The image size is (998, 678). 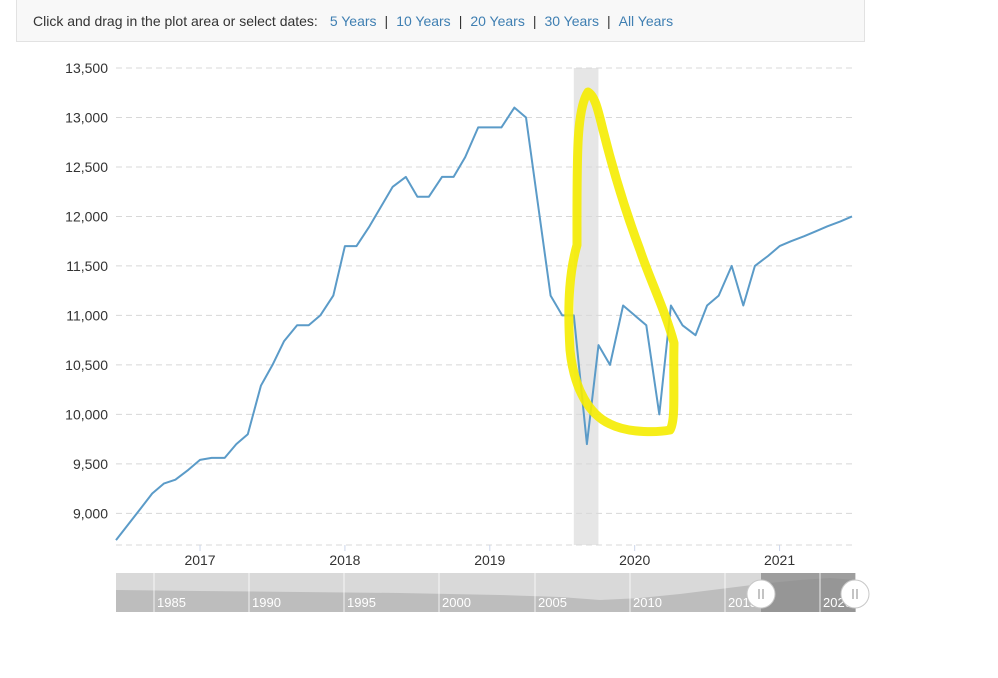 What do you see at coordinates (646, 20) in the screenshot?
I see `range-all-years-link: All Years` at bounding box center [646, 20].